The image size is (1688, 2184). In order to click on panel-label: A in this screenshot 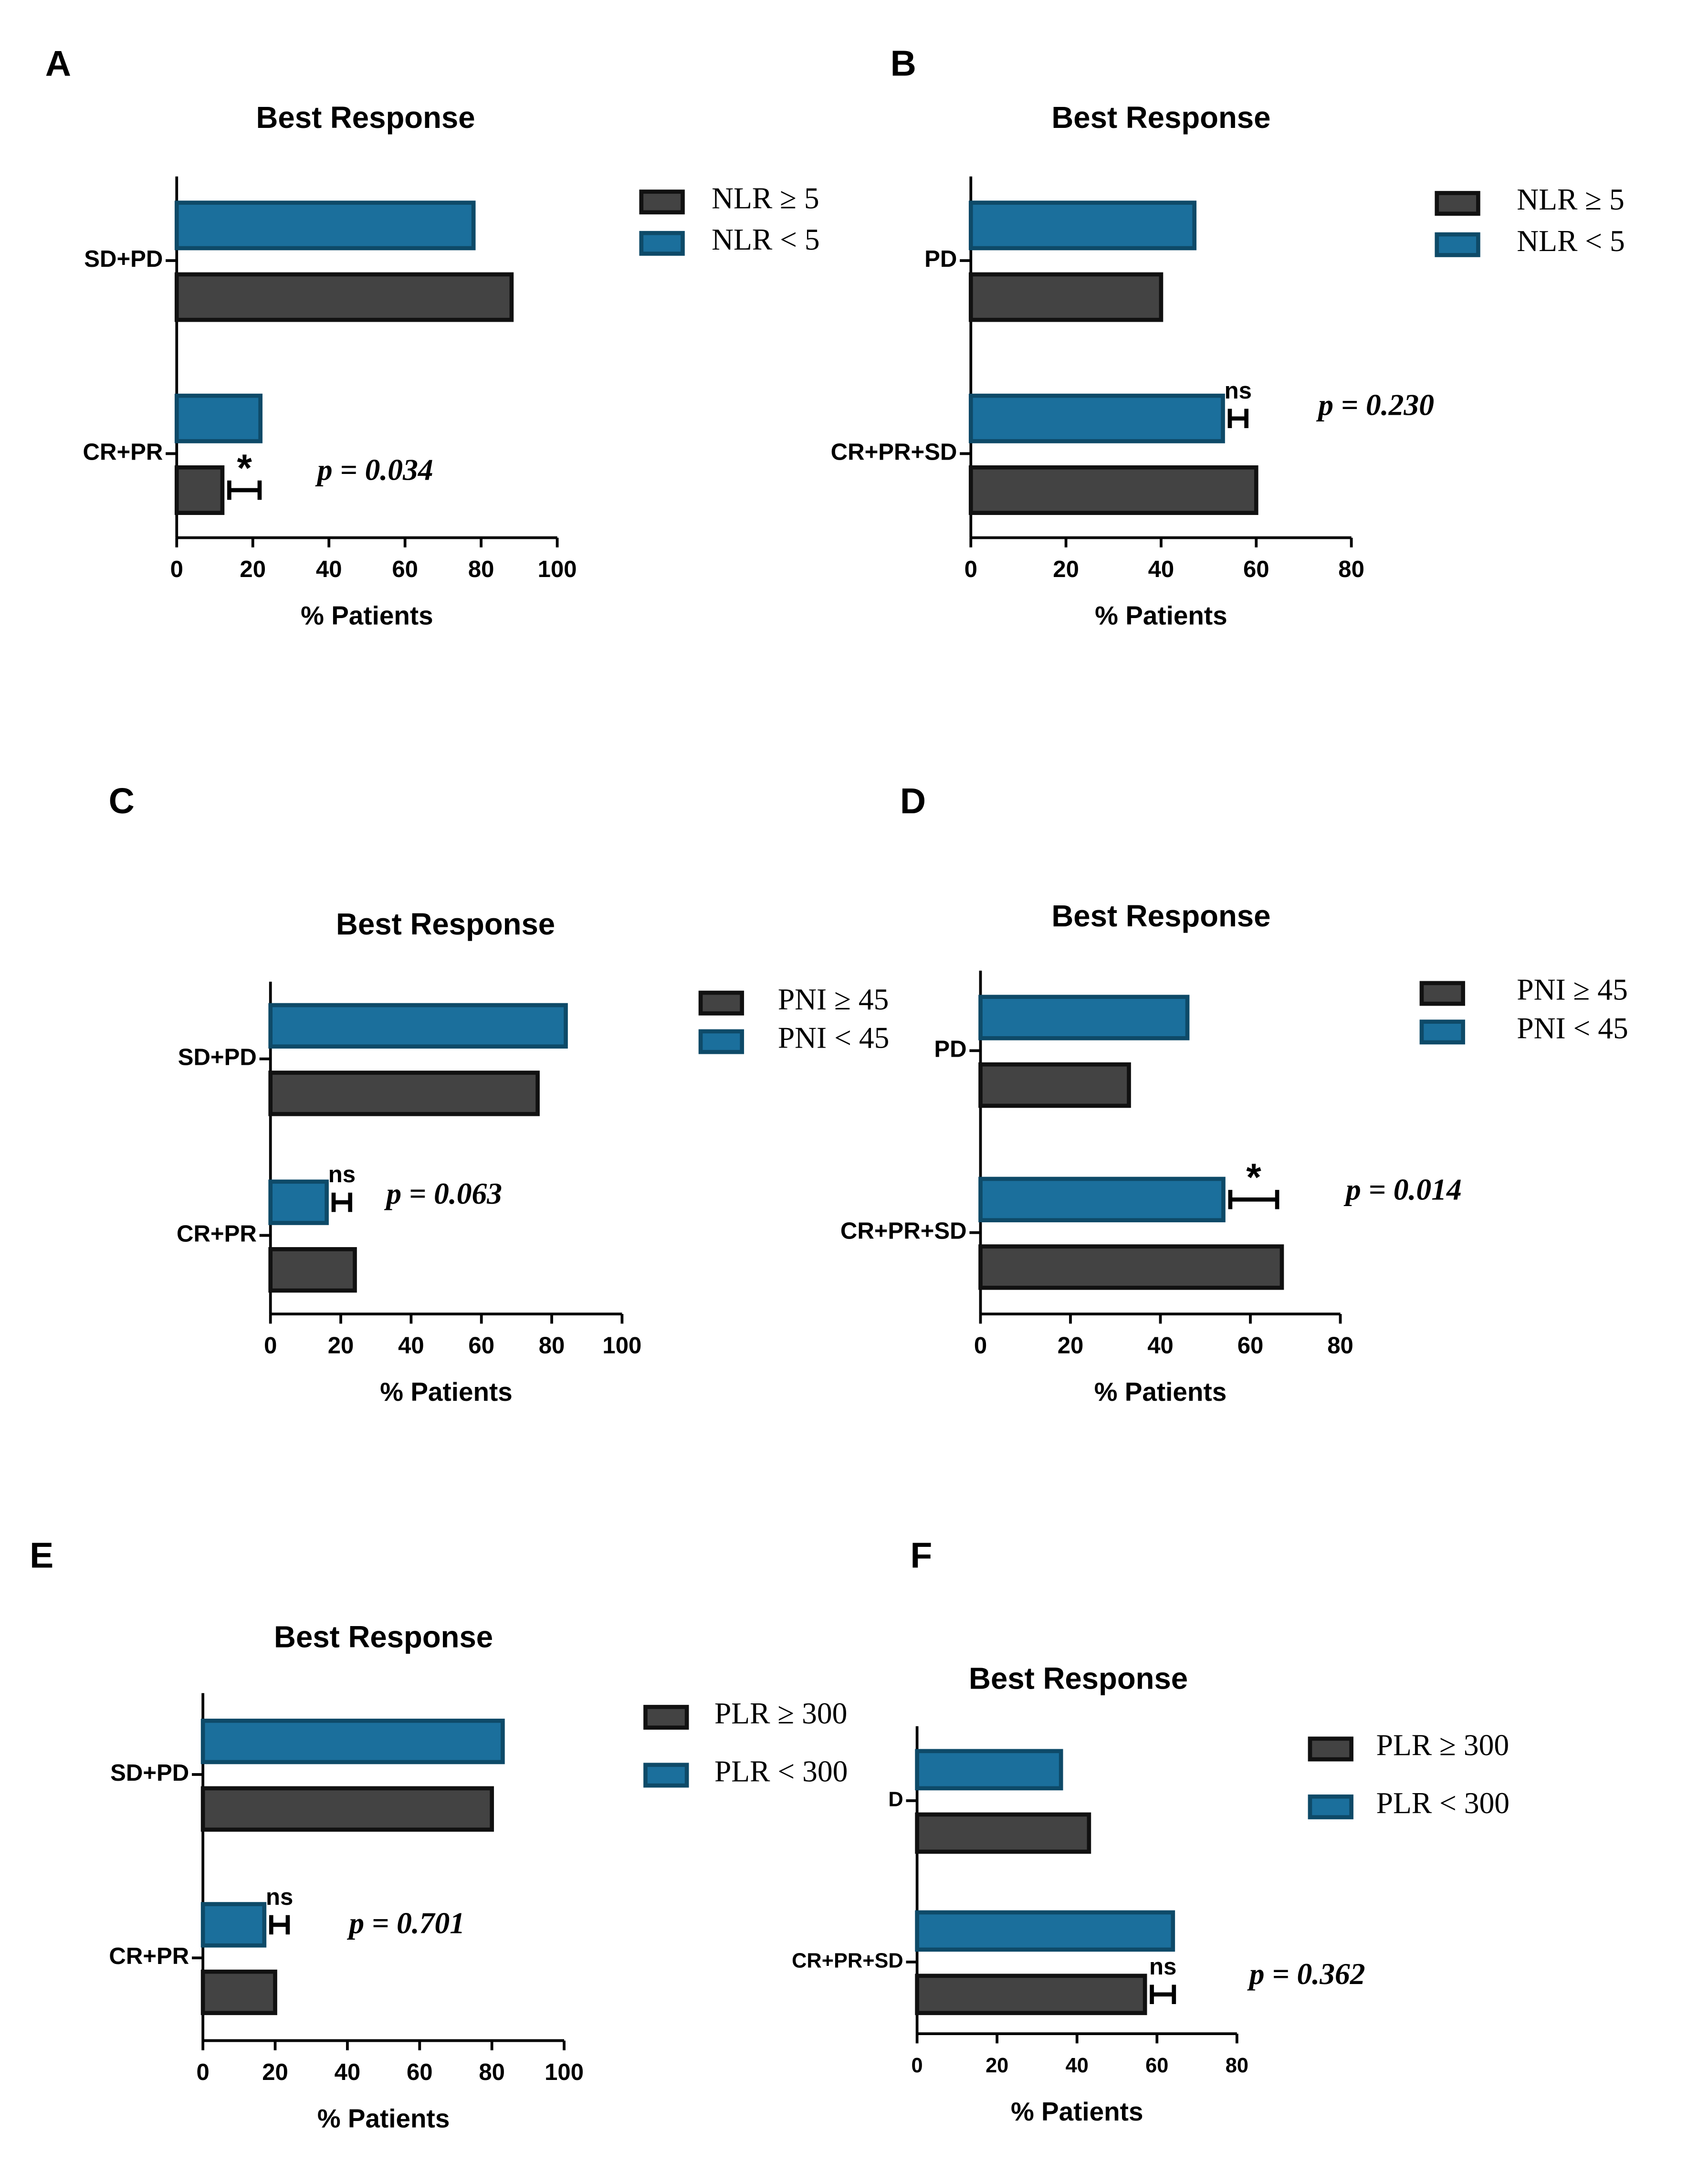, I will do `click(58, 64)`.